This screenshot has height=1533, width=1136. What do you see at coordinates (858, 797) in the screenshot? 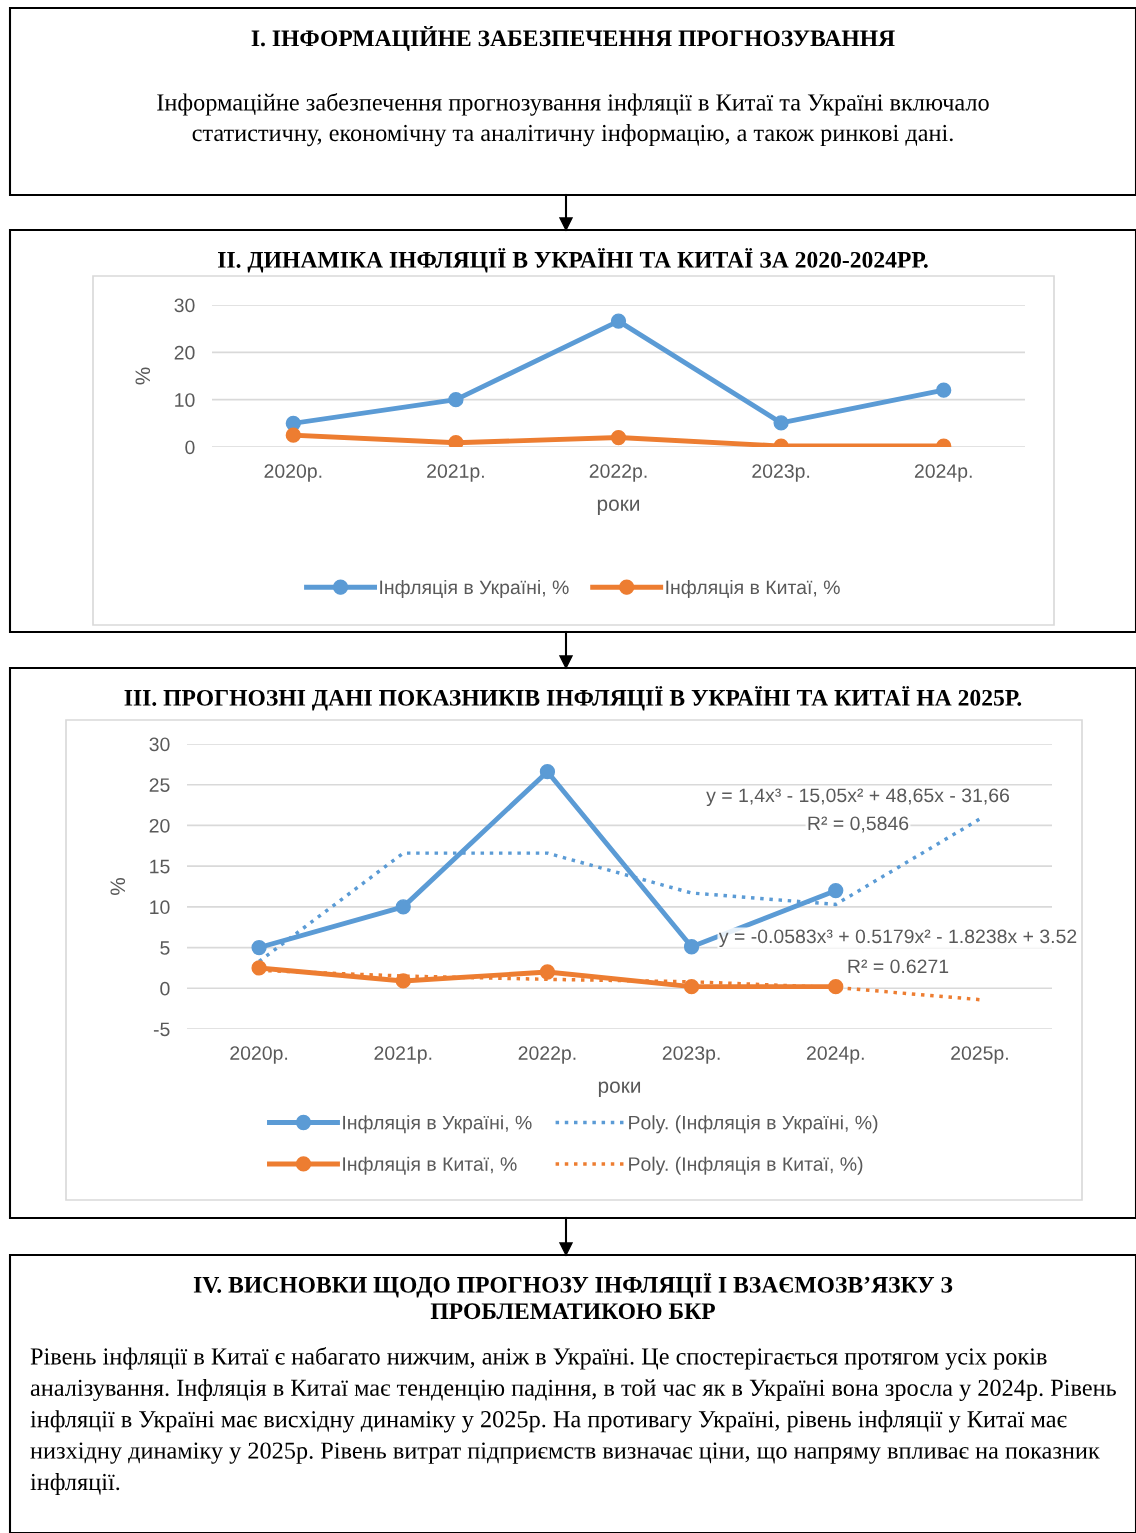
I see `annotation: y = 1,4x³ - 15,05x² + 48,65x - 31,66` at bounding box center [858, 797].